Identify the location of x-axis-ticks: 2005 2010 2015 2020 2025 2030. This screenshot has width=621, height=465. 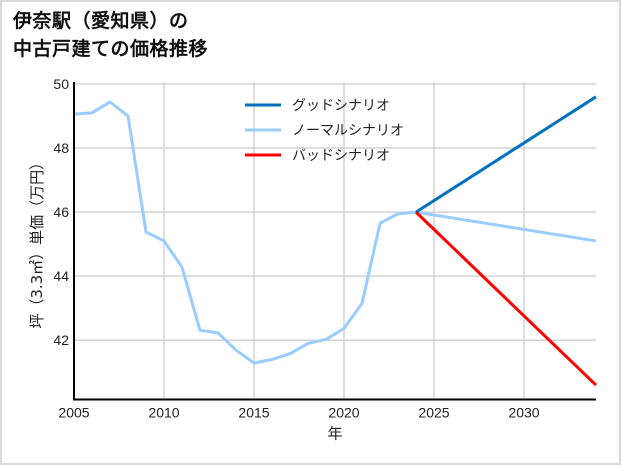
(298, 413).